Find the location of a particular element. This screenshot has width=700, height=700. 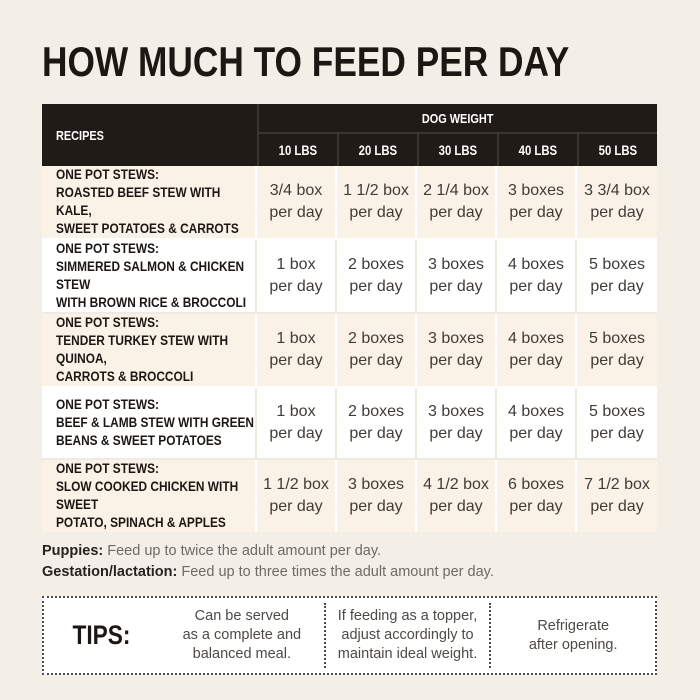

tips-label: TIPS: is located at coordinates (102, 635).